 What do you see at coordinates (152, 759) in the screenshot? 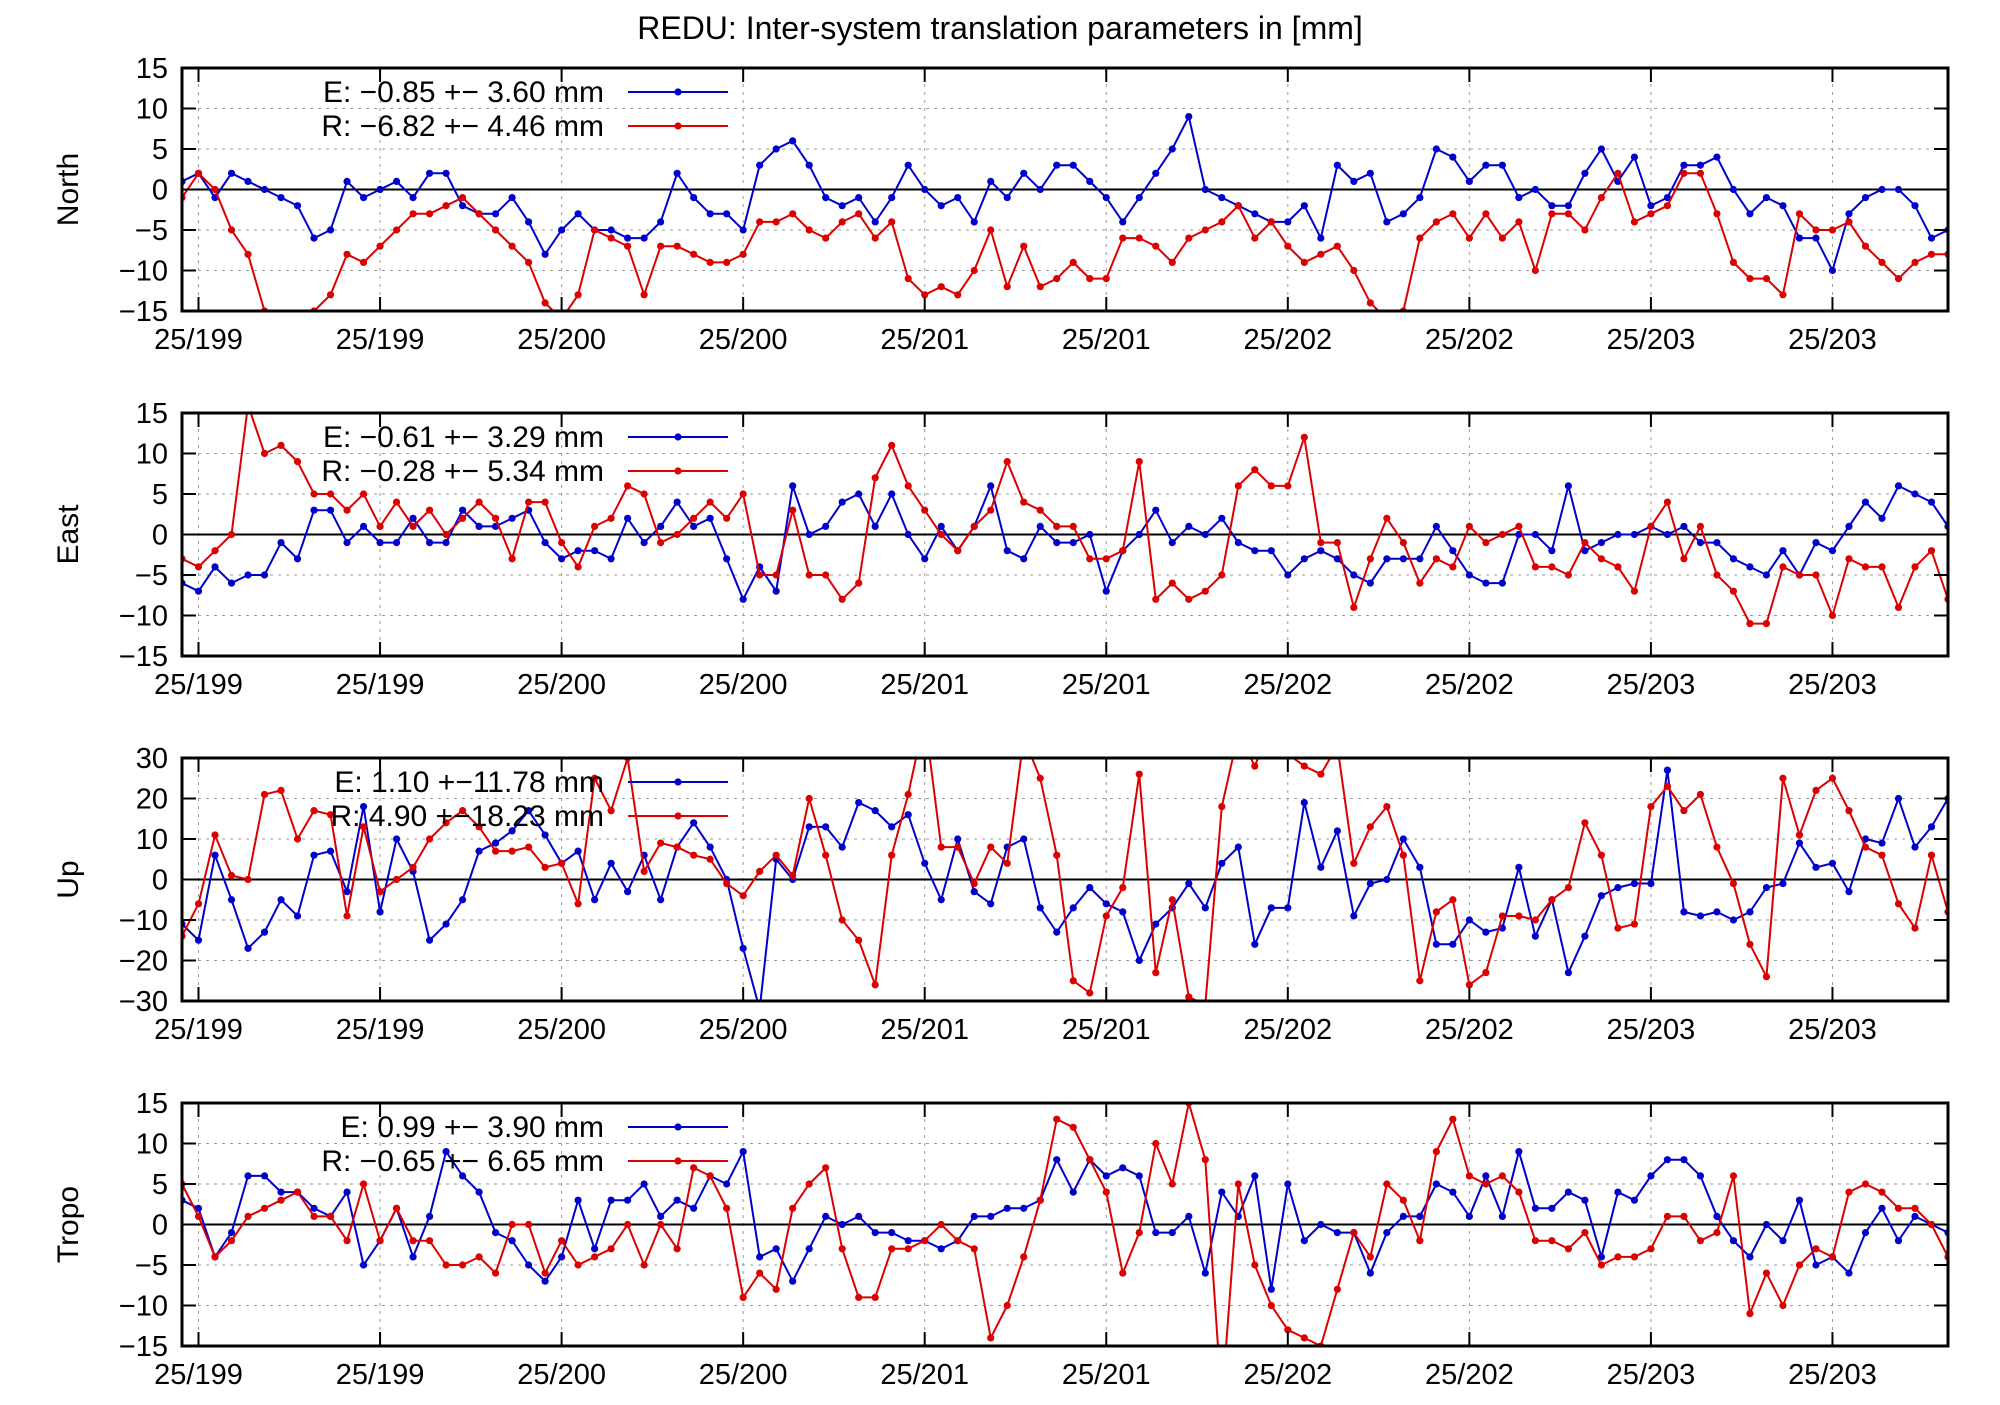
I see `y-tick-label: 30` at bounding box center [152, 759].